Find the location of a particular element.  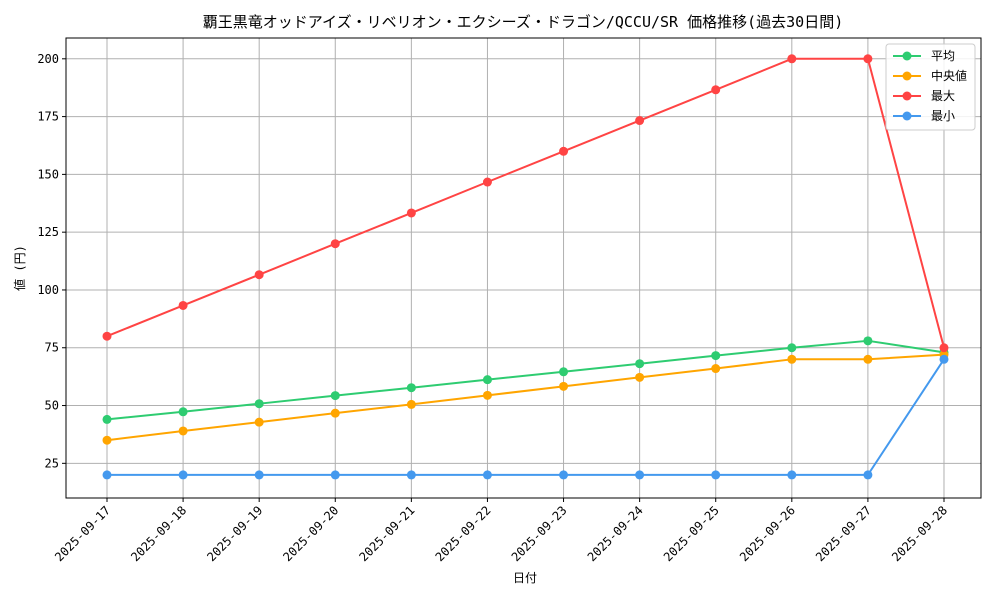

legend-label-中央値: 中央値 is located at coordinates (949, 75).